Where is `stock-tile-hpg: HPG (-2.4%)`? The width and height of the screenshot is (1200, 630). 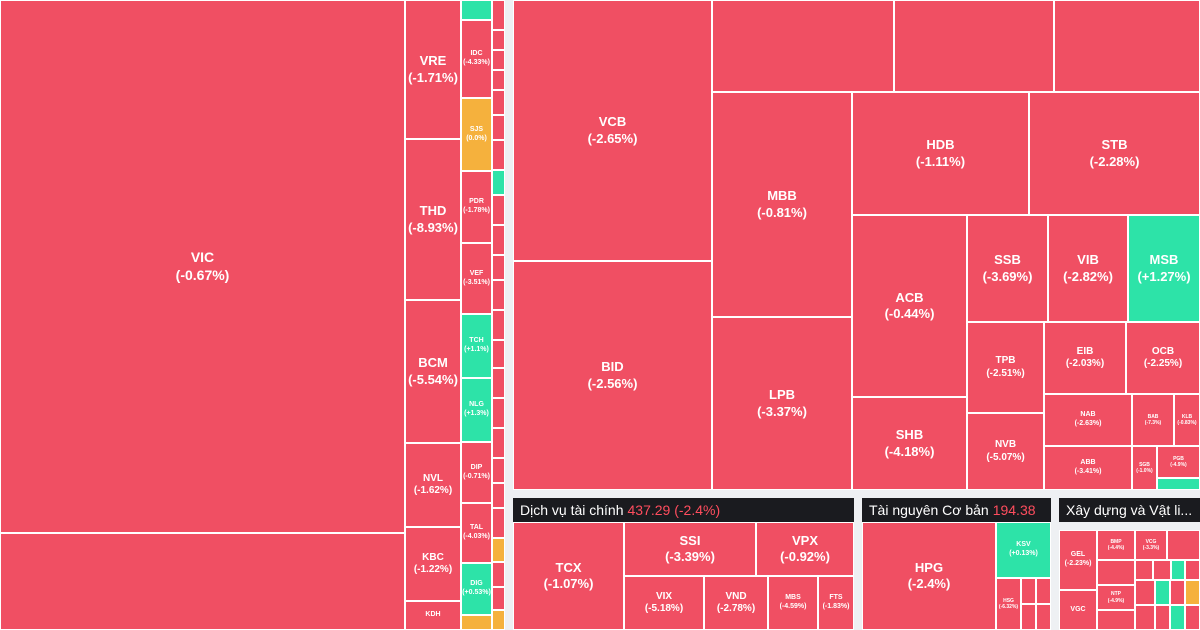 stock-tile-hpg: HPG (-2.4%) is located at coordinates (929, 576).